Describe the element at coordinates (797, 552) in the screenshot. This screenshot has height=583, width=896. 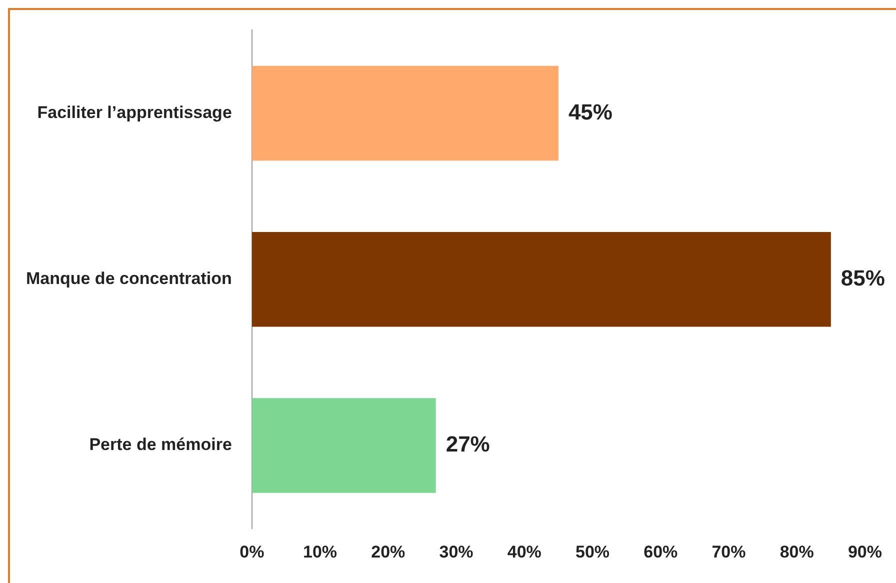
I see `x-tick-label: 80%` at that location.